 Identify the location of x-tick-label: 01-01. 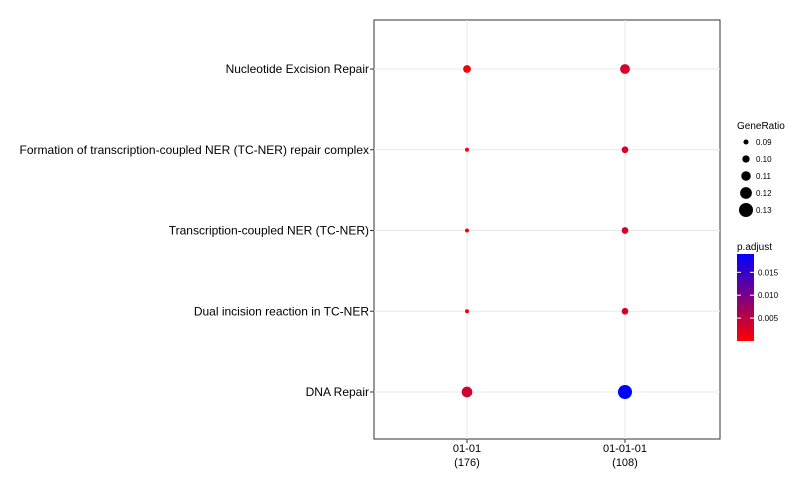
(467, 449).